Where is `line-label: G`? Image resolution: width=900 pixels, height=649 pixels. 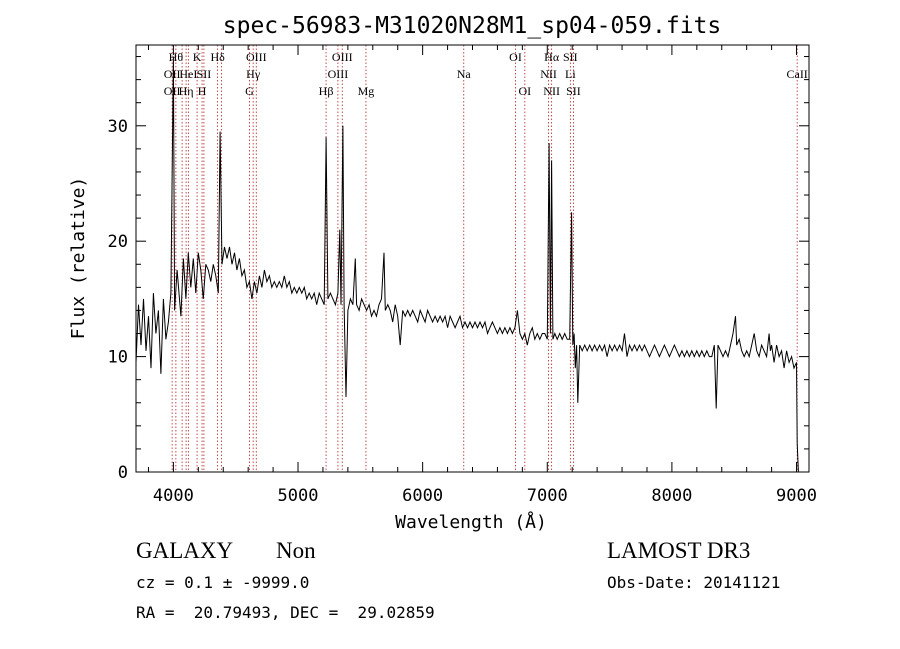 line-label: G is located at coordinates (249, 91).